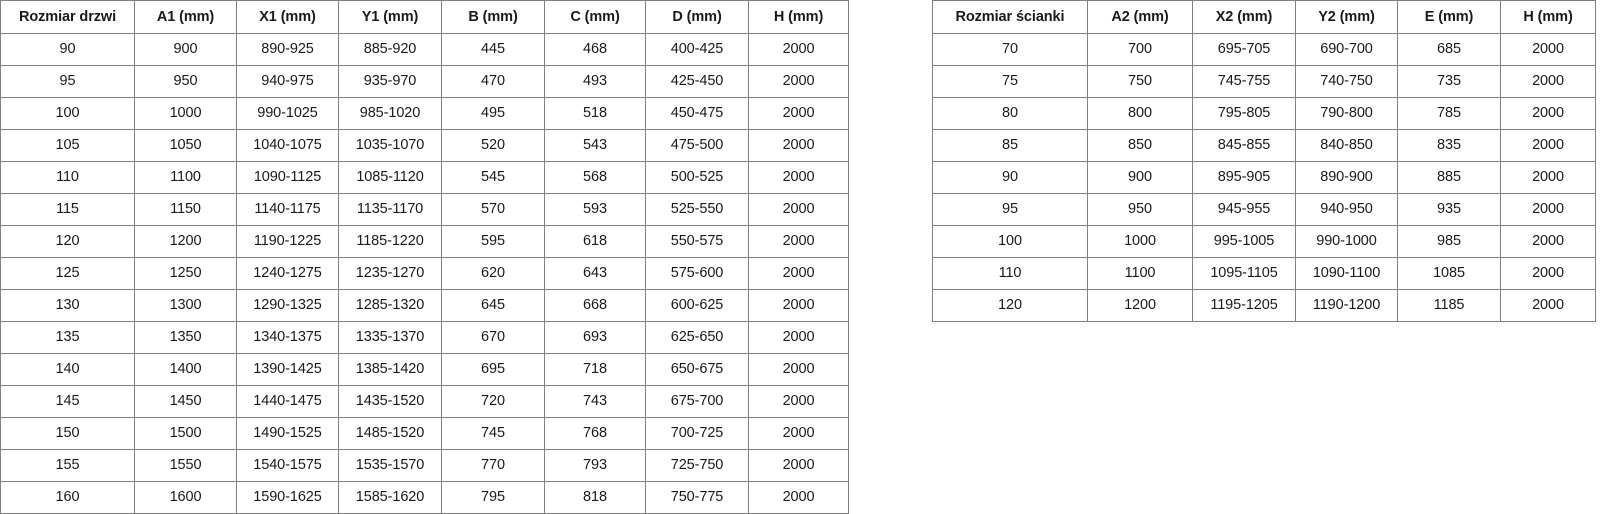  I want to click on table-cell: 470, so click(493, 81).